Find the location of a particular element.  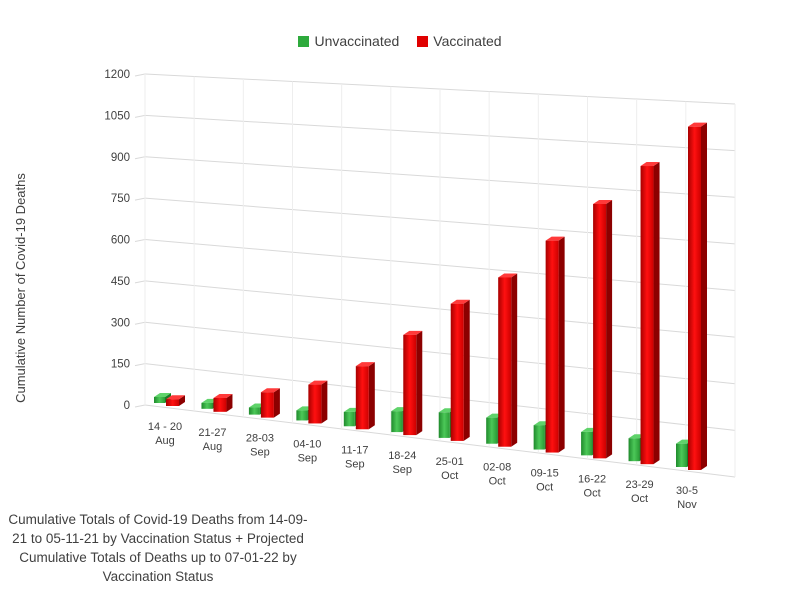

y-tick-label: 450 is located at coordinates (120, 282).